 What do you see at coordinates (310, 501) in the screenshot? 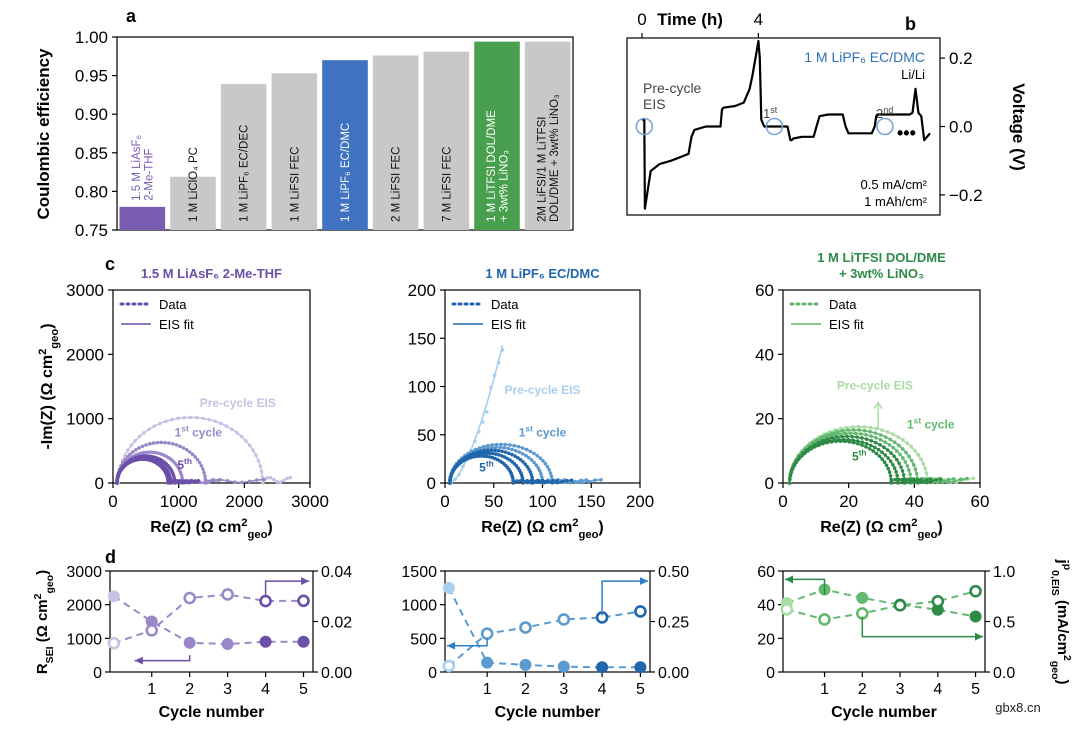
I see `x-tick-label: 3000` at bounding box center [310, 501].